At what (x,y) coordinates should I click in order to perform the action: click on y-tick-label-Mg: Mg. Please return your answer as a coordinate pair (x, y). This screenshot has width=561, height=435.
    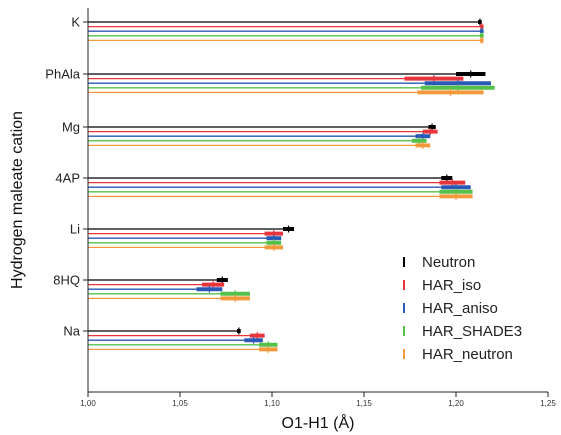
    Looking at the image, I should click on (71, 127).